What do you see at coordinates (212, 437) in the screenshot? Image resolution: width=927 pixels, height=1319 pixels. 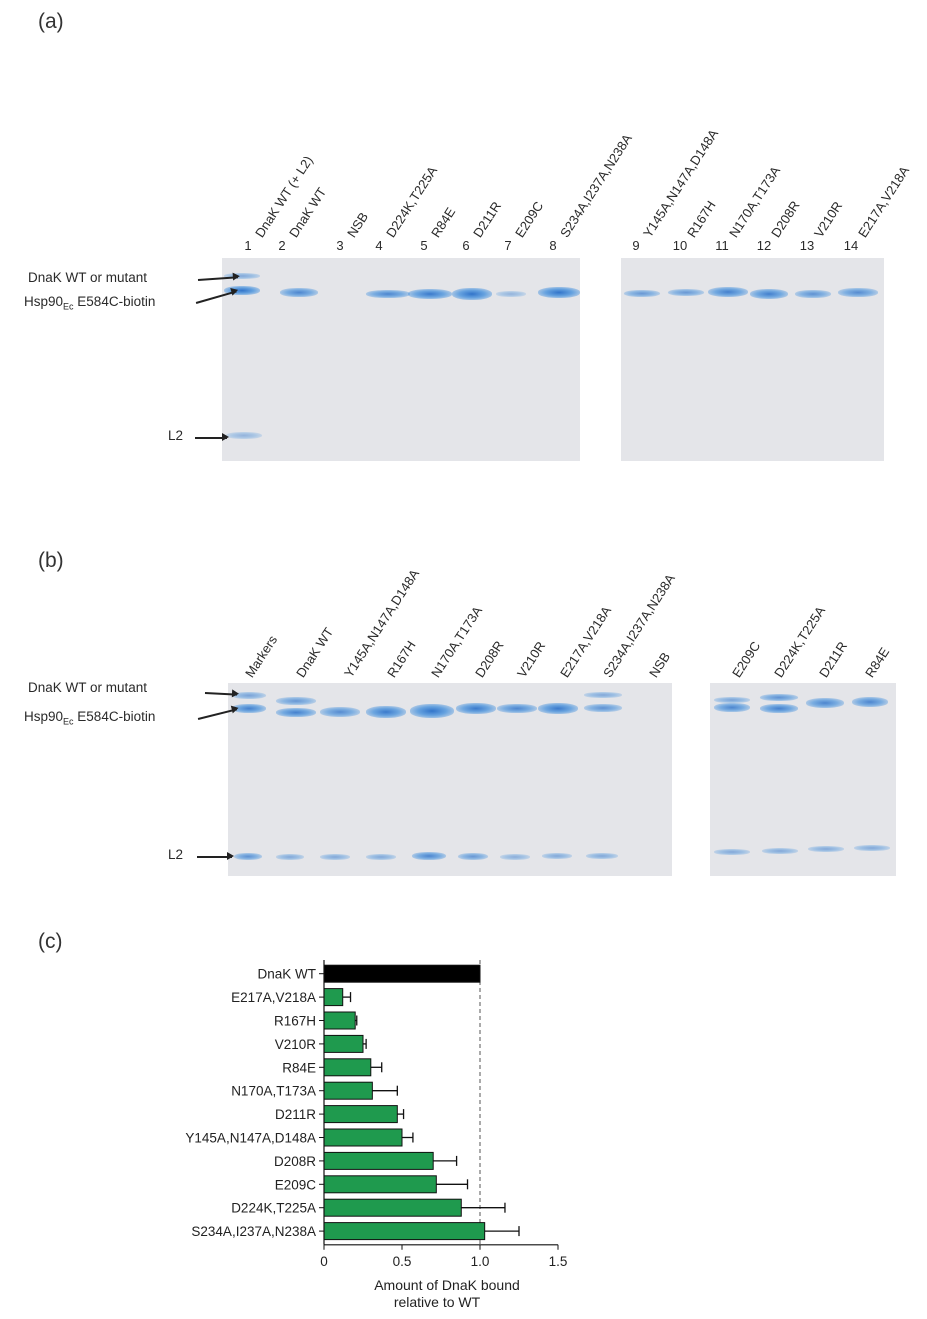 I see `panel-a-l2-arrow` at bounding box center [212, 437].